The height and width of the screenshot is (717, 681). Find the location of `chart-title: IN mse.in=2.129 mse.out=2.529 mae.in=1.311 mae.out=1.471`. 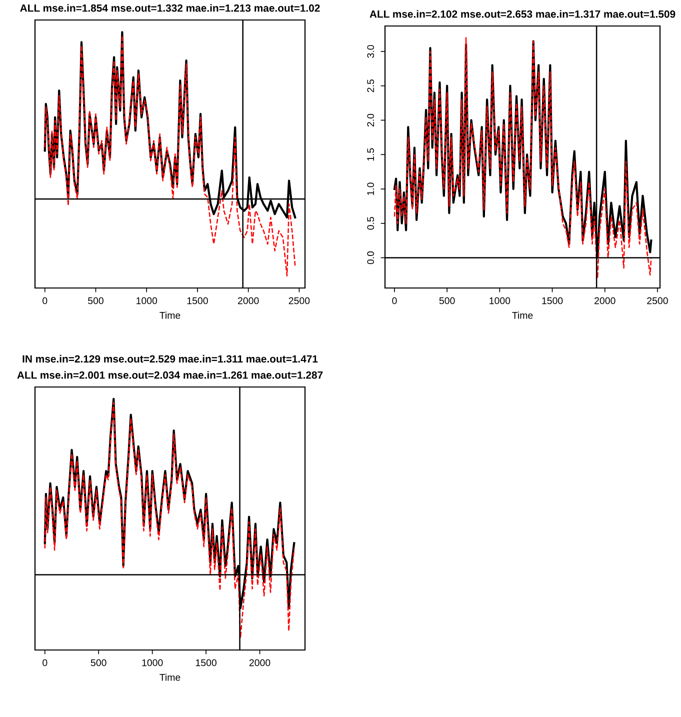

chart-title: IN mse.in=2.129 mse.out=2.529 mae.in=1.311 mae.out=1.471 is located at coordinates (170, 358).